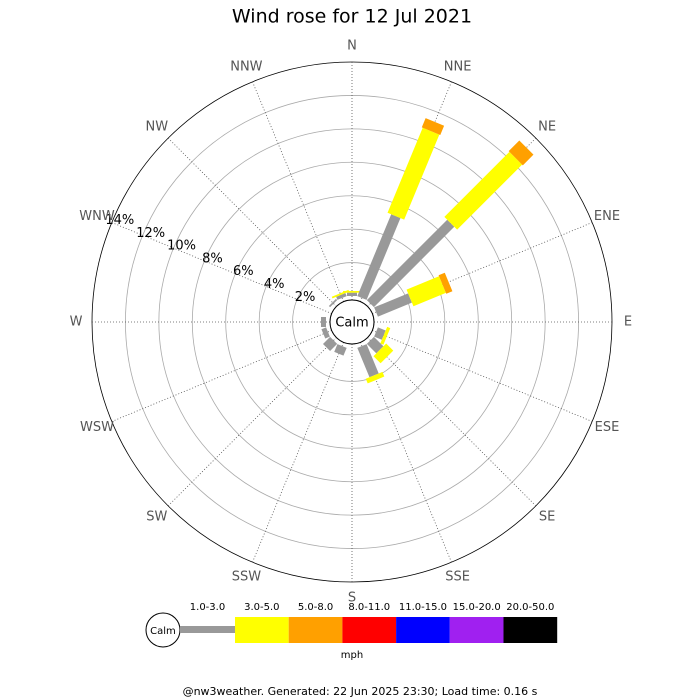 The width and height of the screenshot is (700, 700). Describe the element at coordinates (181, 246) in the screenshot. I see `radial-tick-label: 10%` at that location.